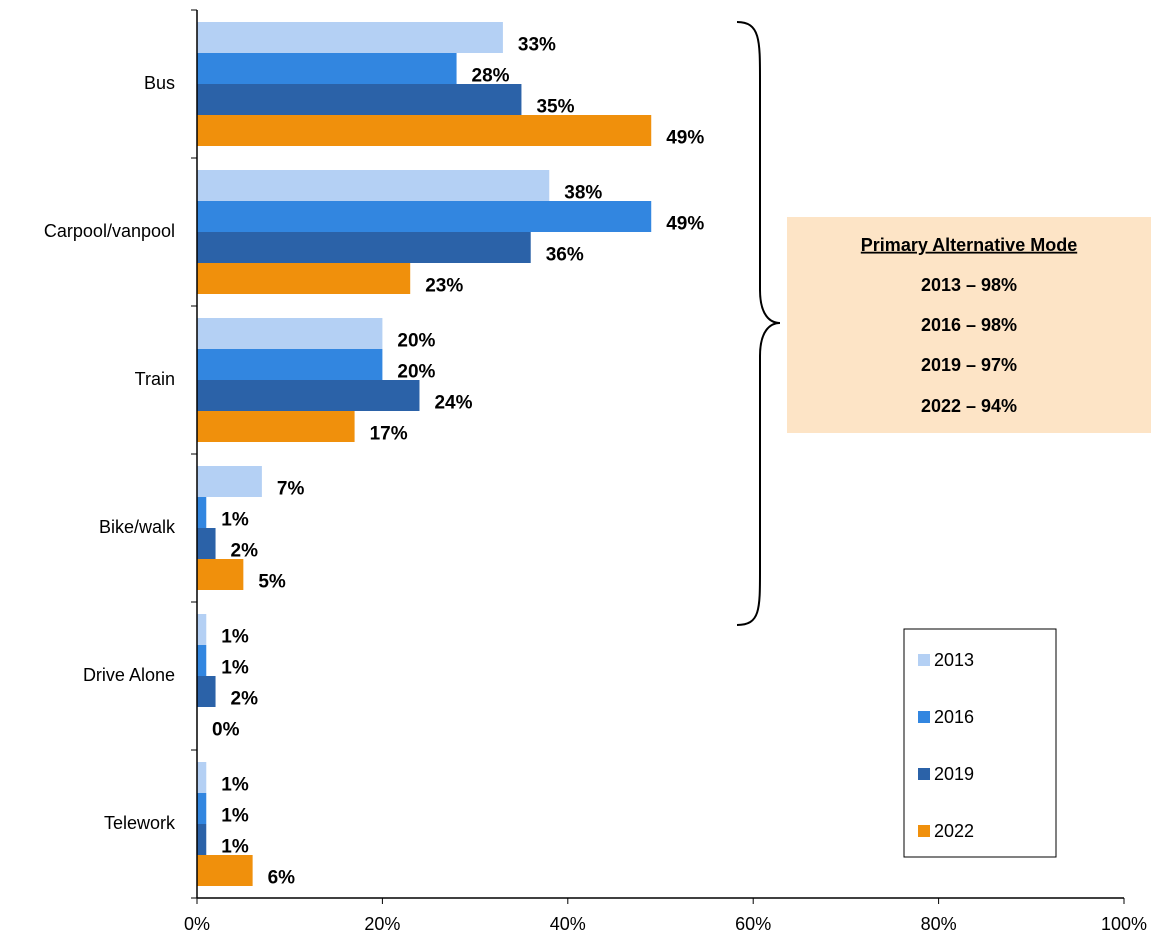  What do you see at coordinates (444, 286) in the screenshot?
I see `value-label: 23%` at bounding box center [444, 286].